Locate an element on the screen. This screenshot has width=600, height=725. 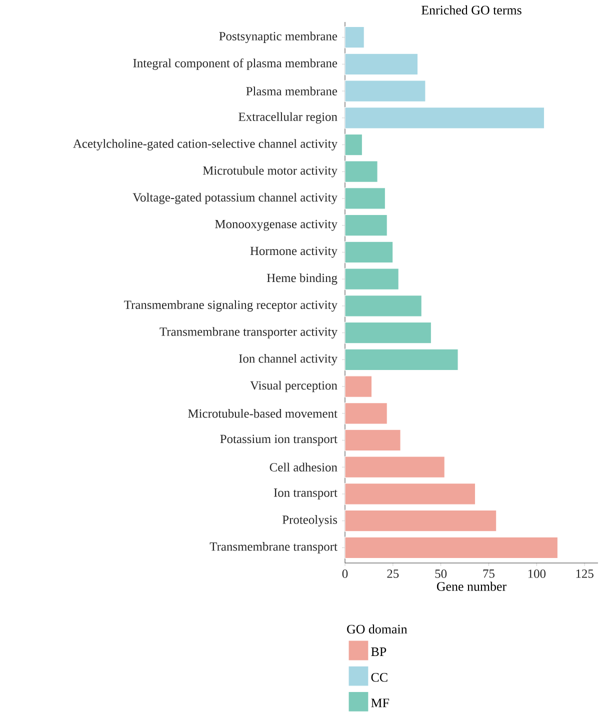
y-tick-label: Postsynaptic membrane is located at coordinates (278, 37).